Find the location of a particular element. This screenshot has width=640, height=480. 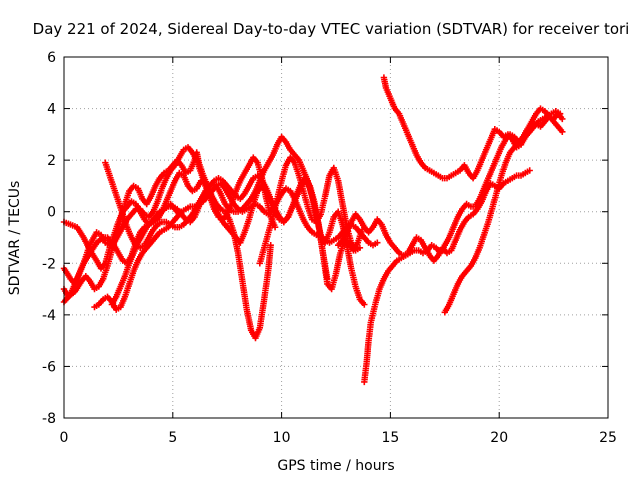

y-tick-label: -6 is located at coordinates (49, 367).